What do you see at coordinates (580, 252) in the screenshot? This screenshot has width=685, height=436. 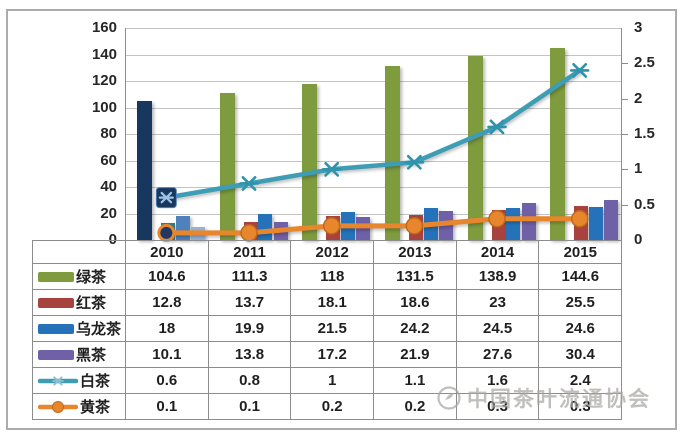 I see `table-year-header: 2015` at bounding box center [580, 252].